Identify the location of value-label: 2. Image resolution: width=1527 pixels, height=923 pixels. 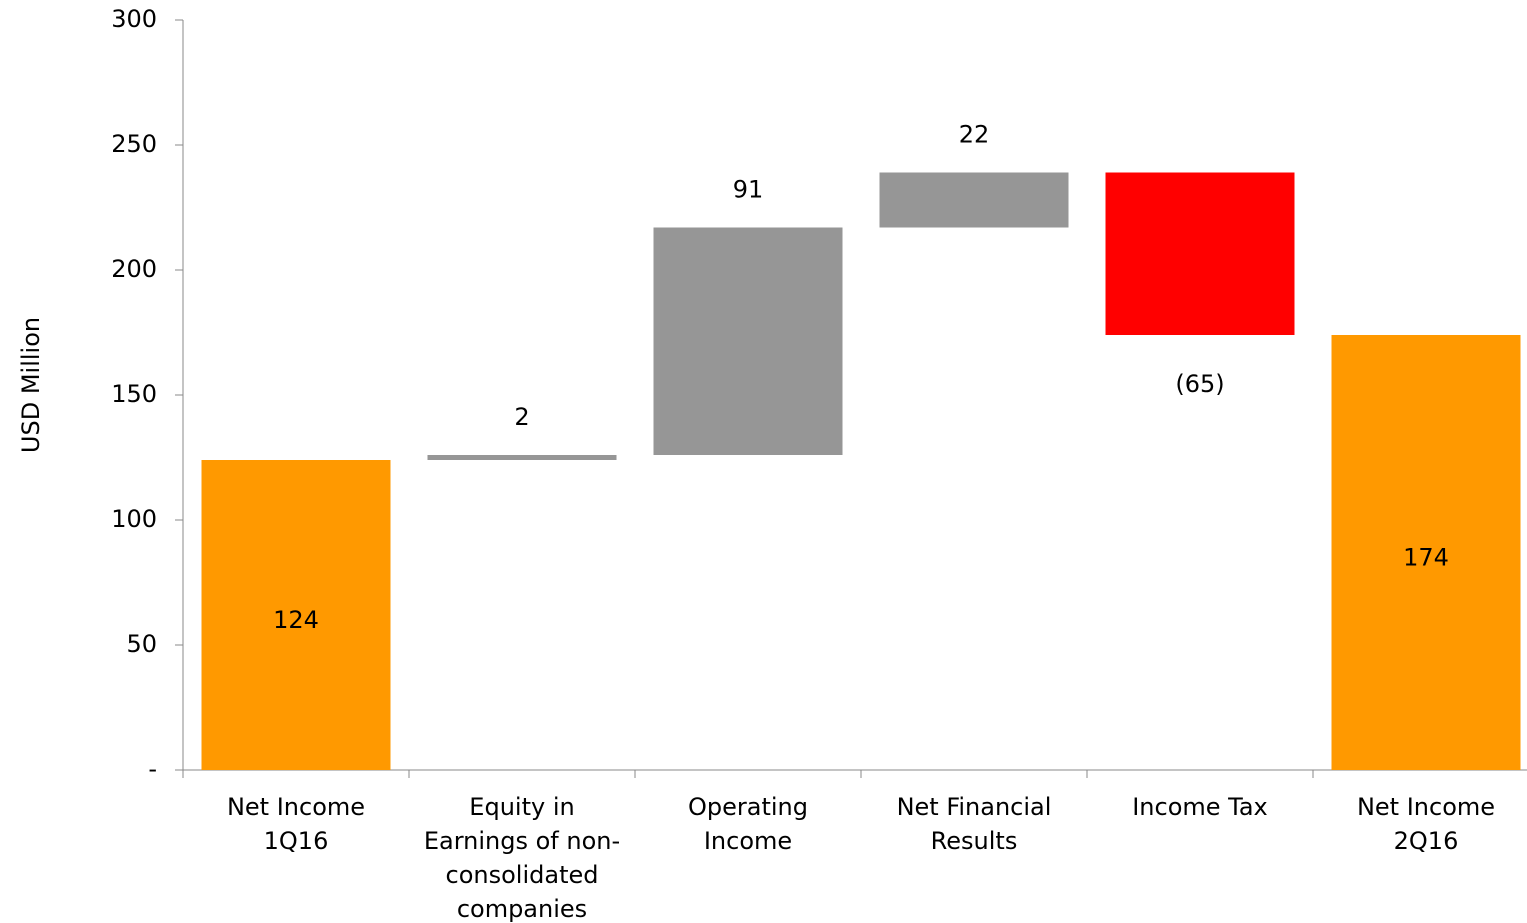
(521, 417).